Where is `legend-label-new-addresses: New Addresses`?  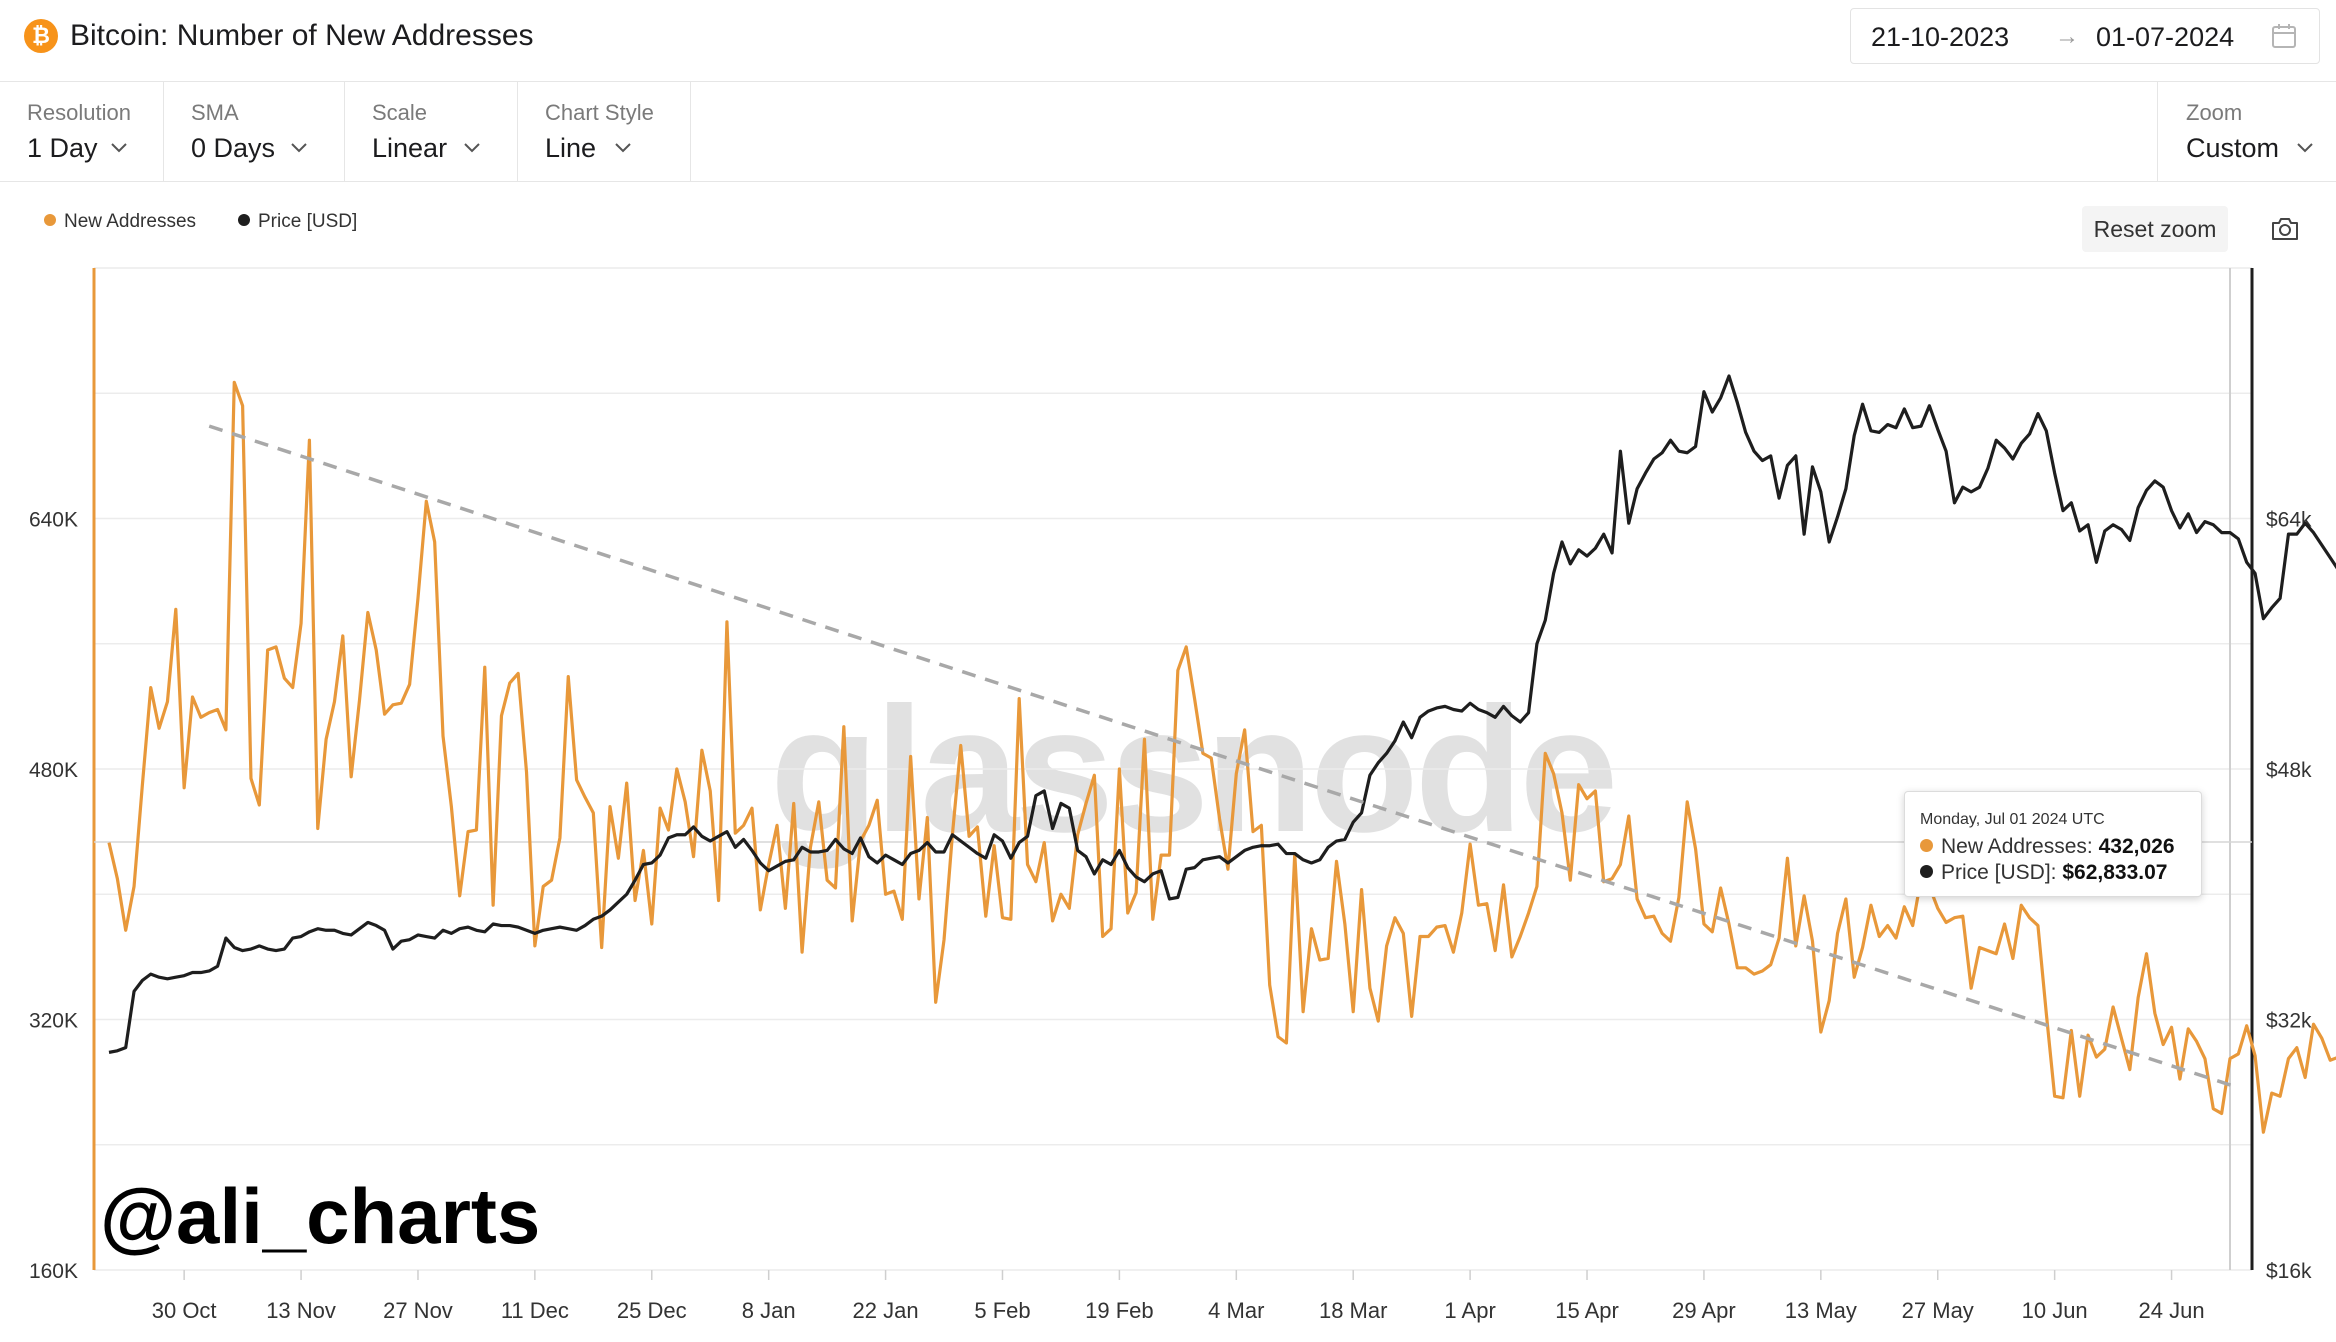 legend-label-new-addresses: New Addresses is located at coordinates (130, 221).